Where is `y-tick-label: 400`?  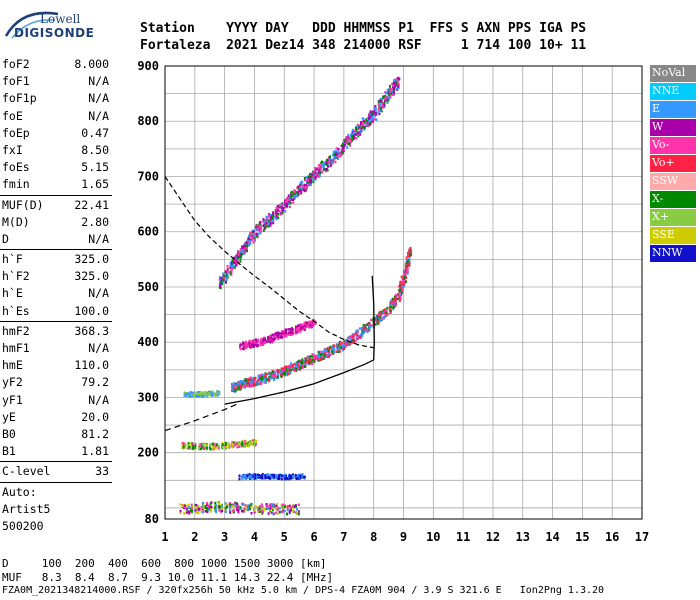
y-tick-label: 400 is located at coordinates (148, 342).